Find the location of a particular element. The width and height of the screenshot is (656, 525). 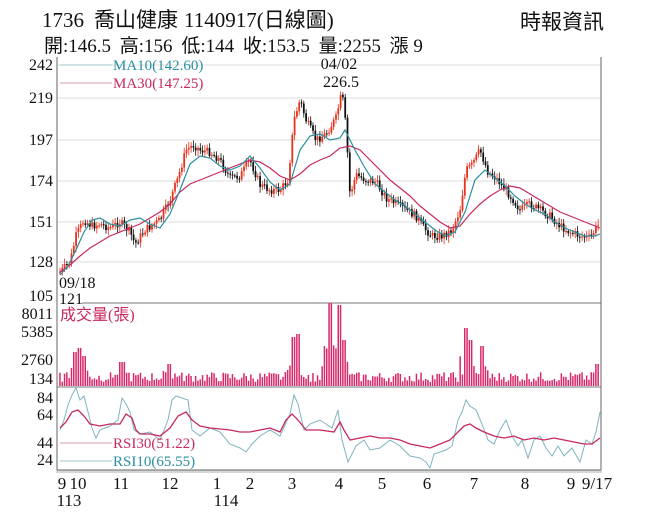

svg-text: 12 is located at coordinates (170, 483).